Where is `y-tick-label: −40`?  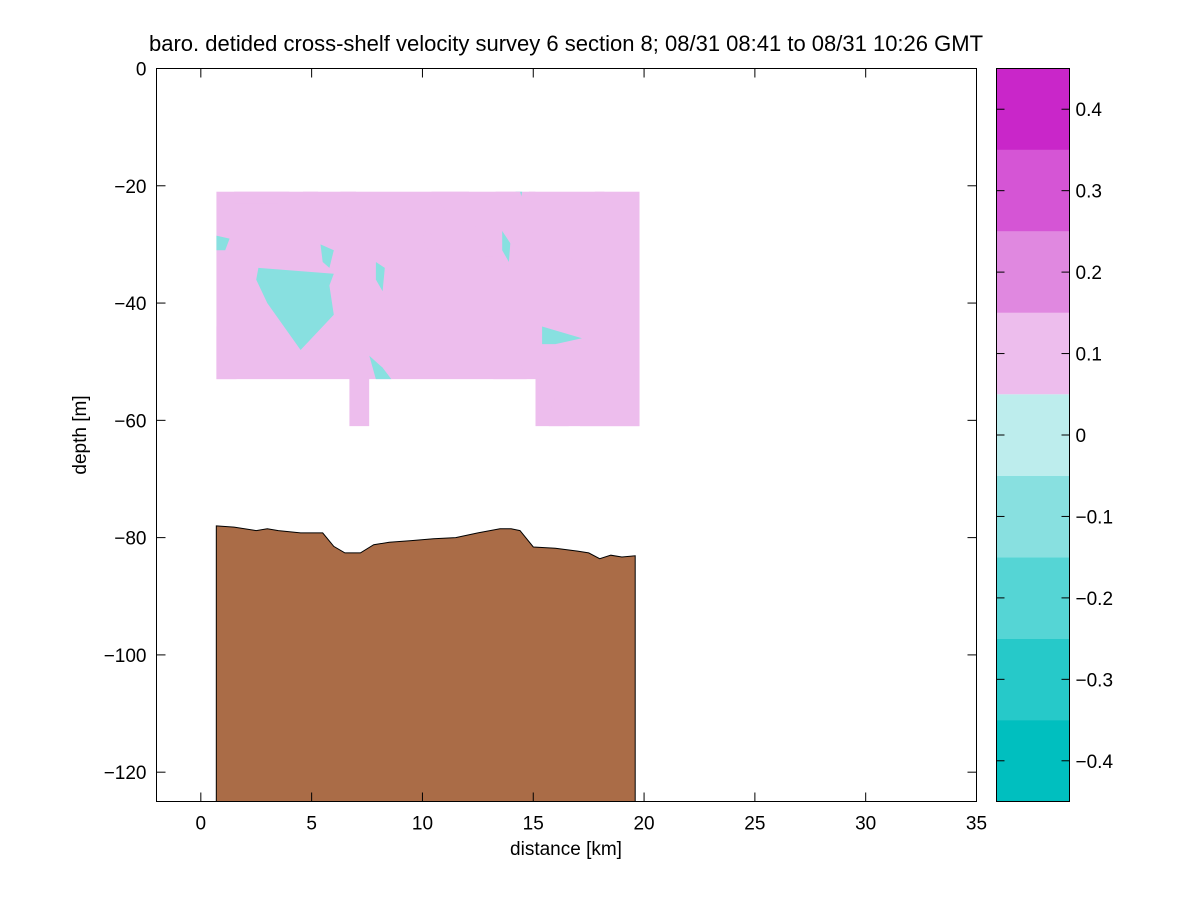 y-tick-label: −40 is located at coordinates (130, 304).